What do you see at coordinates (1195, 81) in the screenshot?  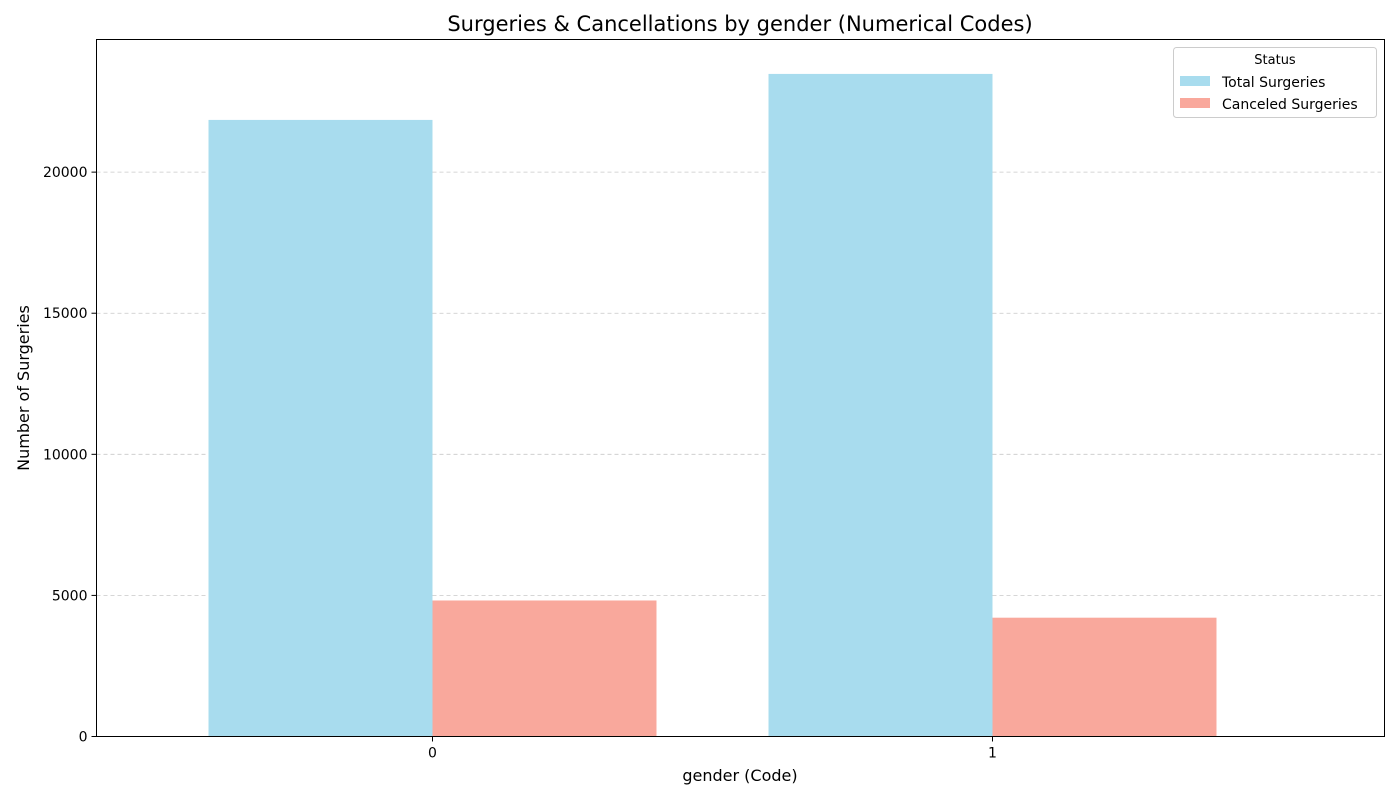 I see `legend-swatch-total` at bounding box center [1195, 81].